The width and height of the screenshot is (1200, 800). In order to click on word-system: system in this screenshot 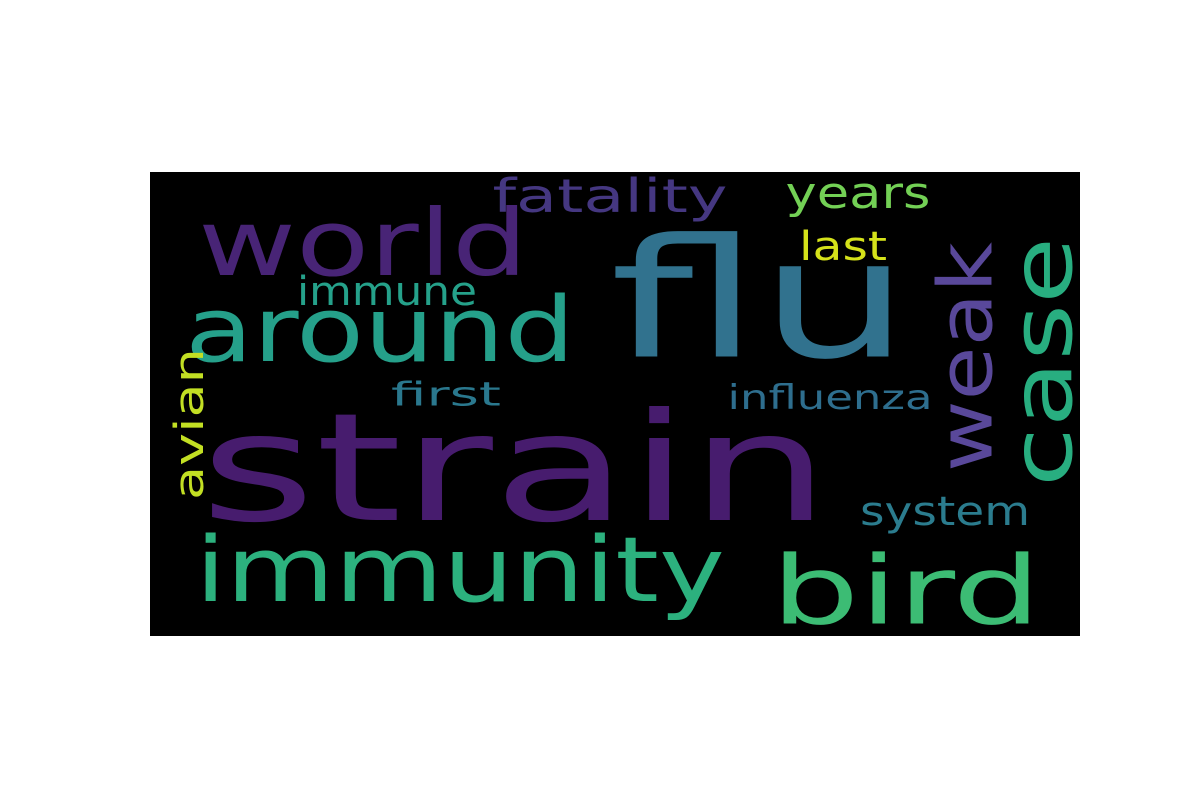, I will do `click(945, 512)`.